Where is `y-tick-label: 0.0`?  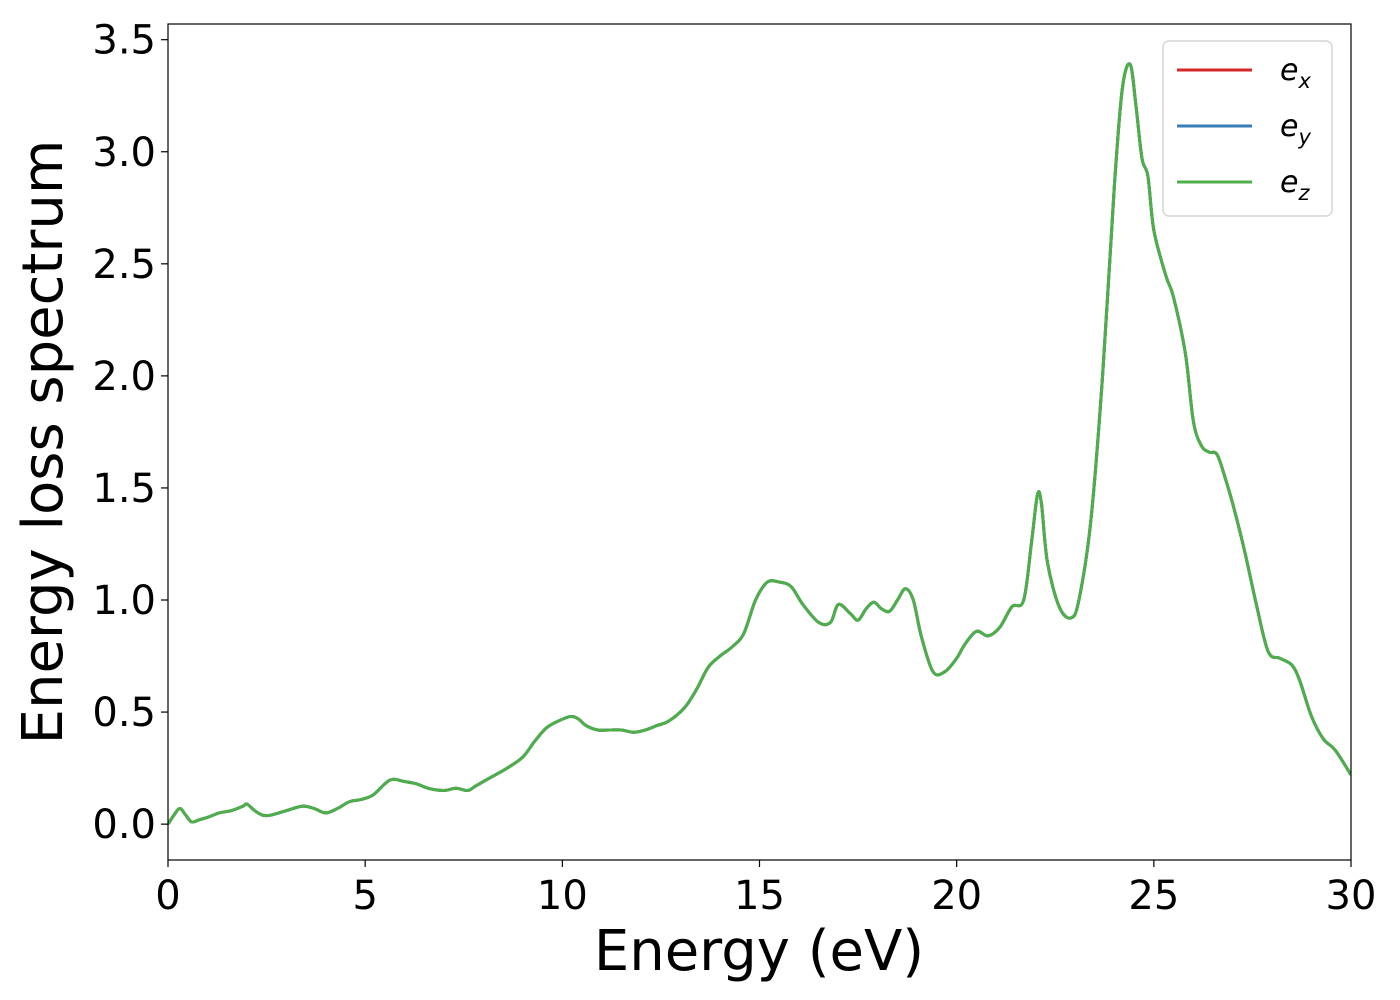 y-tick-label: 0.0 is located at coordinates (124, 825).